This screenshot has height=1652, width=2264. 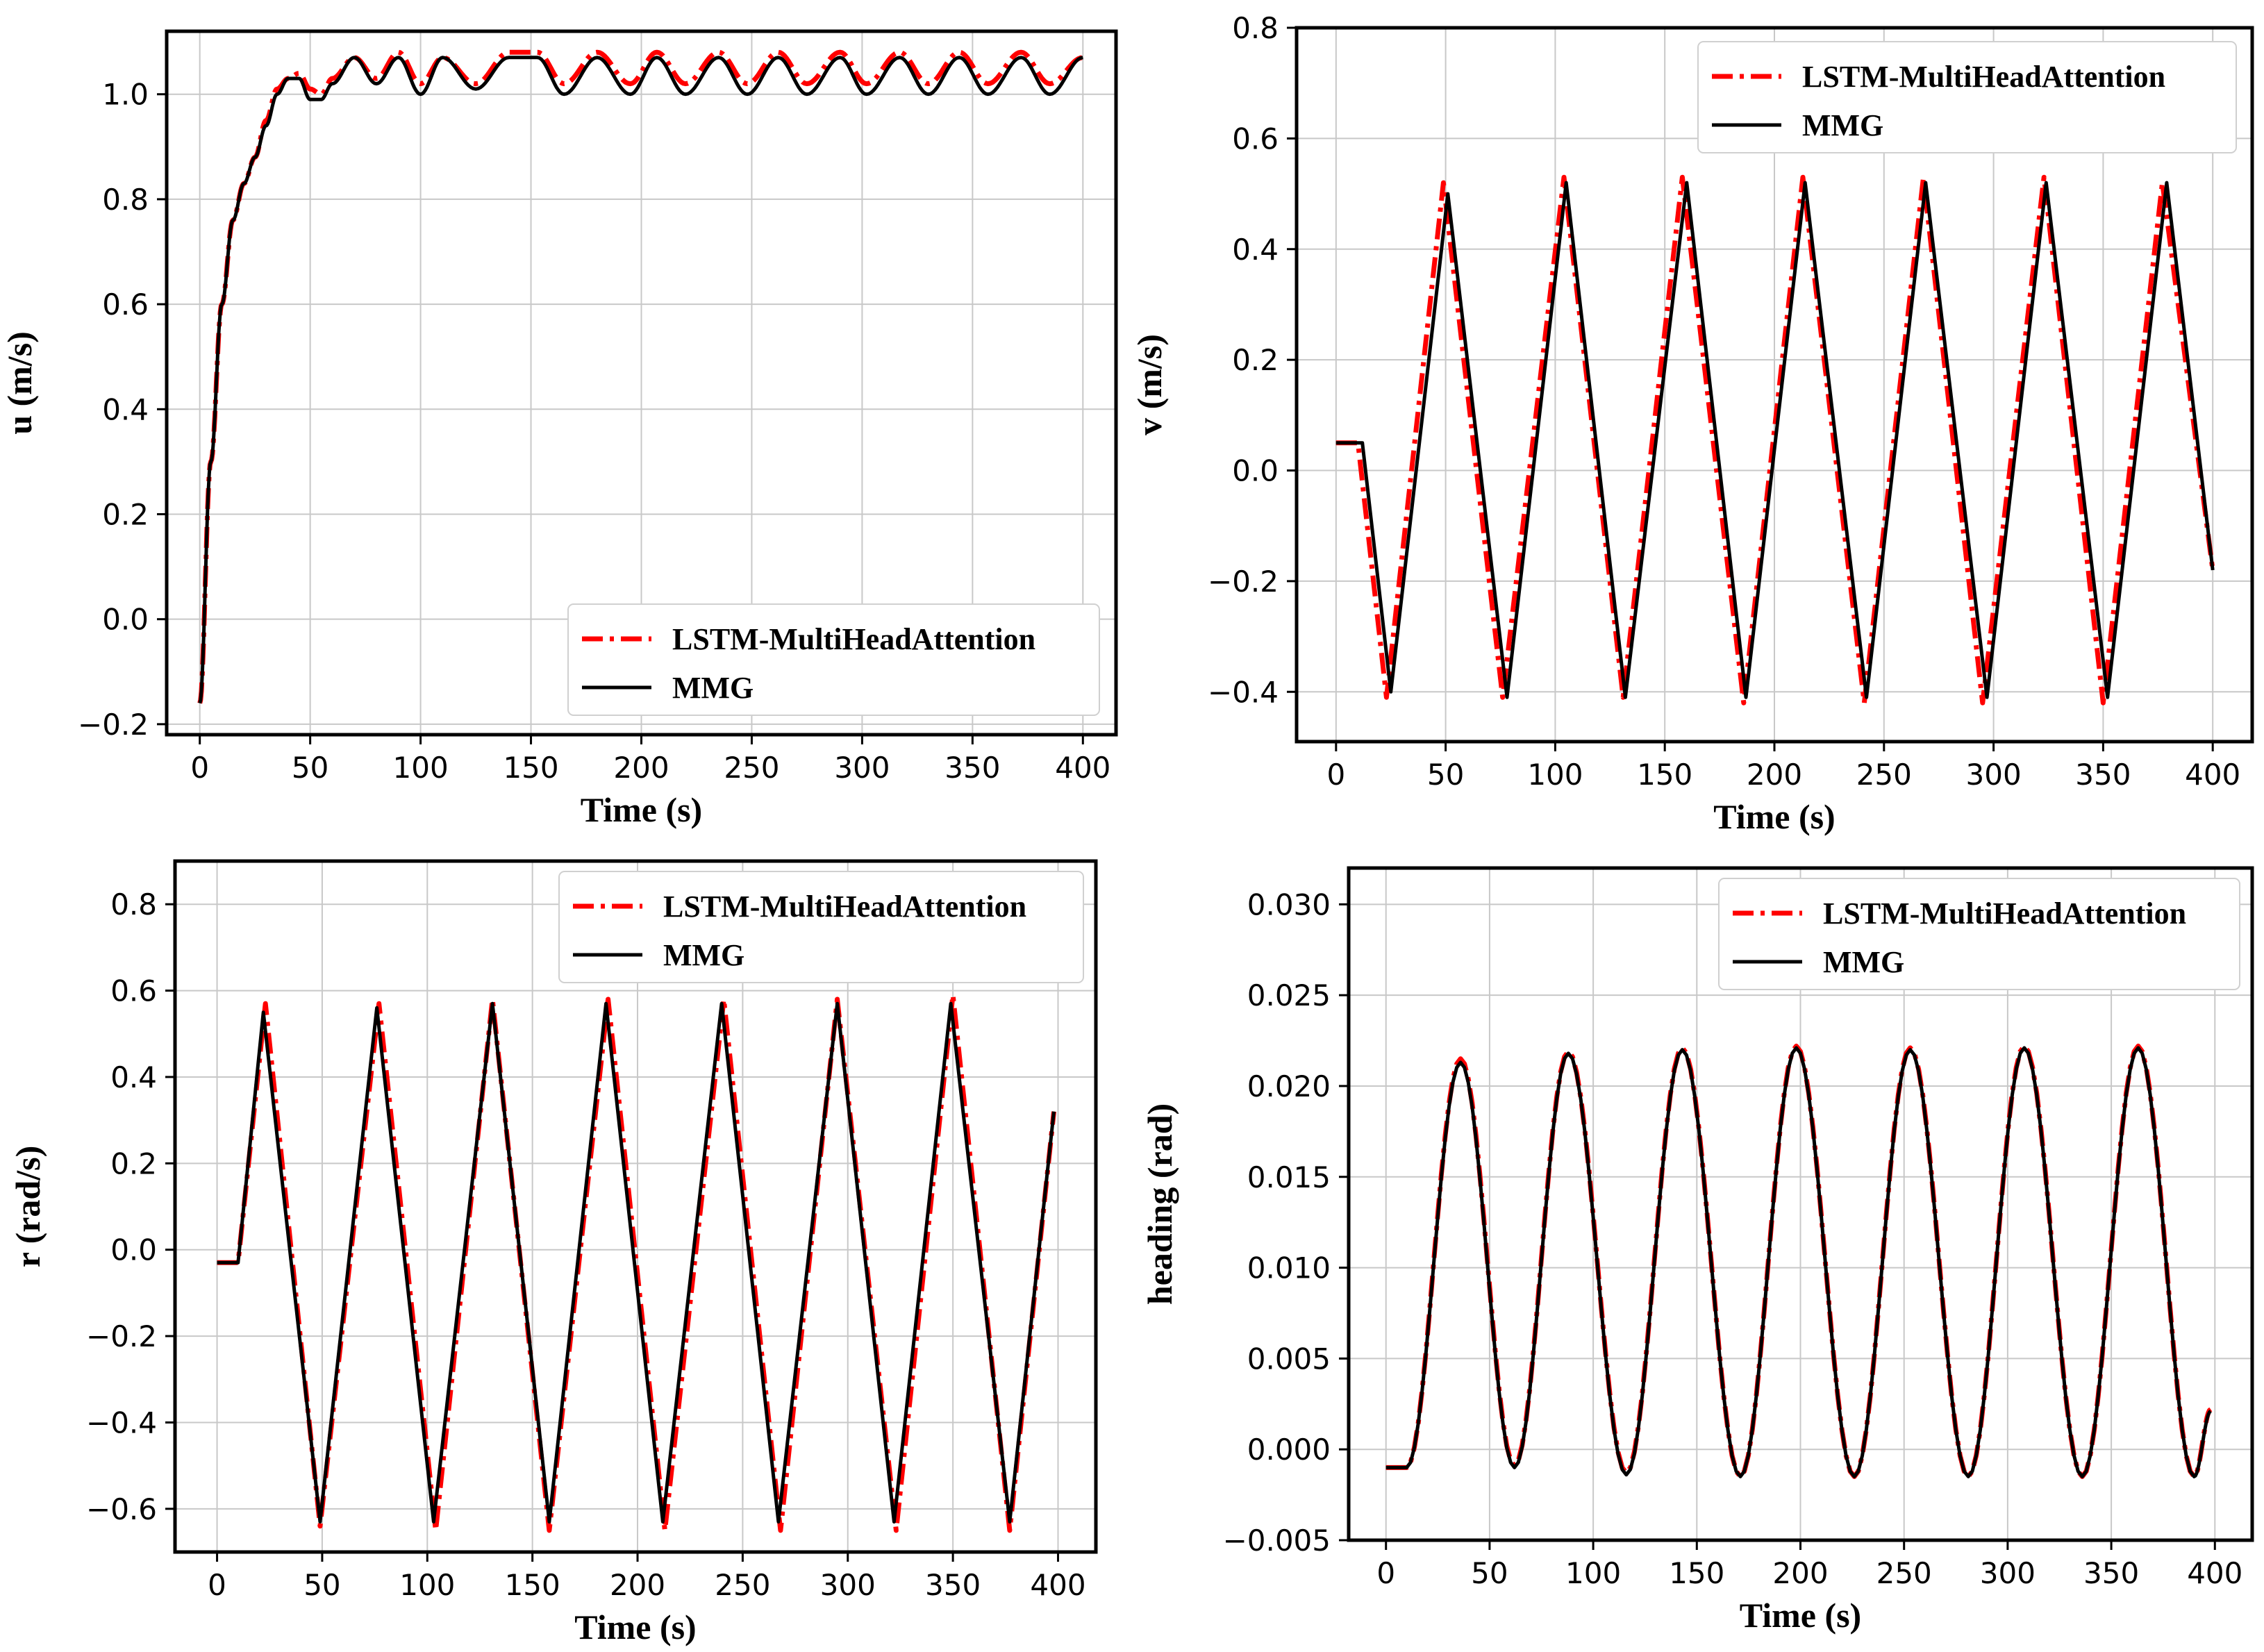 What do you see at coordinates (1149, 384) in the screenshot?
I see `y-axis-label: v (m/s)` at bounding box center [1149, 384].